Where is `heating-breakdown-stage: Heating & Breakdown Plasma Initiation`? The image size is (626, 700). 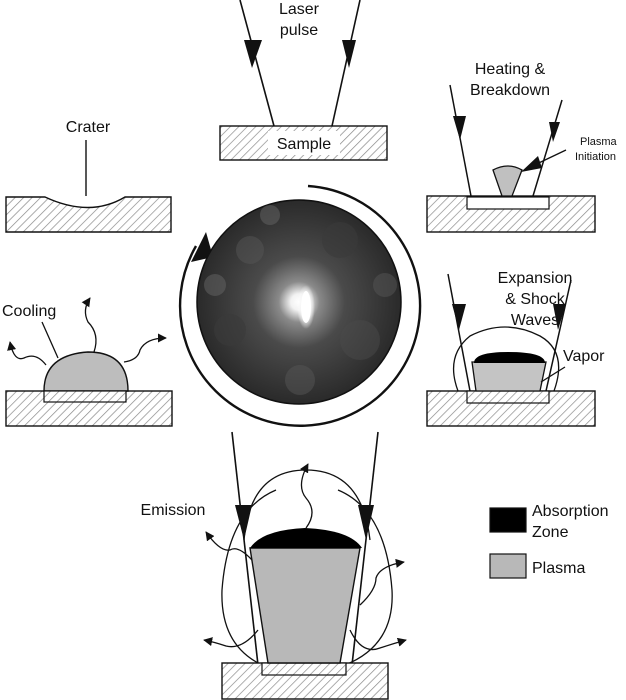 heating-breakdown-stage: Heating & Breakdown Plasma Initiation is located at coordinates (522, 147).